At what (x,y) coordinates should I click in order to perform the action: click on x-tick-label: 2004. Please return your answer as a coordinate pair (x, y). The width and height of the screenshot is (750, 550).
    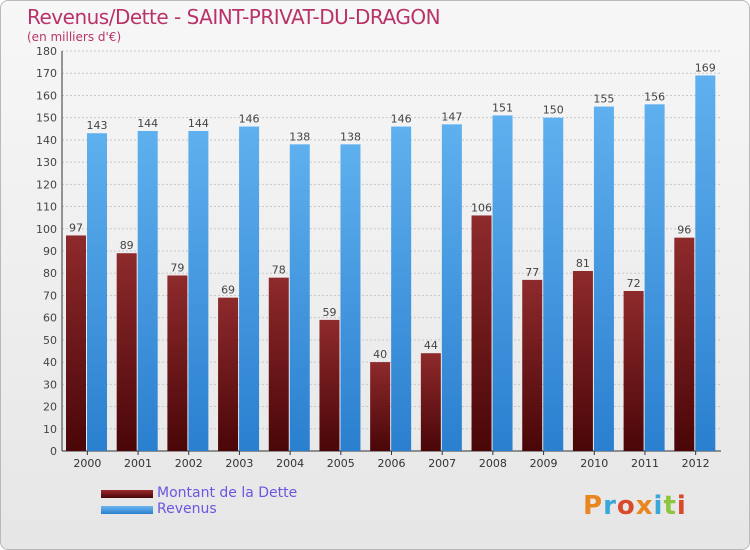
    Looking at the image, I should click on (290, 463).